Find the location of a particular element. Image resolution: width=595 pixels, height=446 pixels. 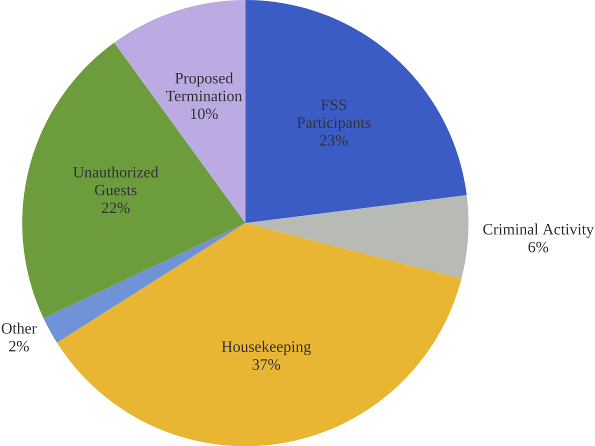

slice-label: Proposed Termination is located at coordinates (204, 87).